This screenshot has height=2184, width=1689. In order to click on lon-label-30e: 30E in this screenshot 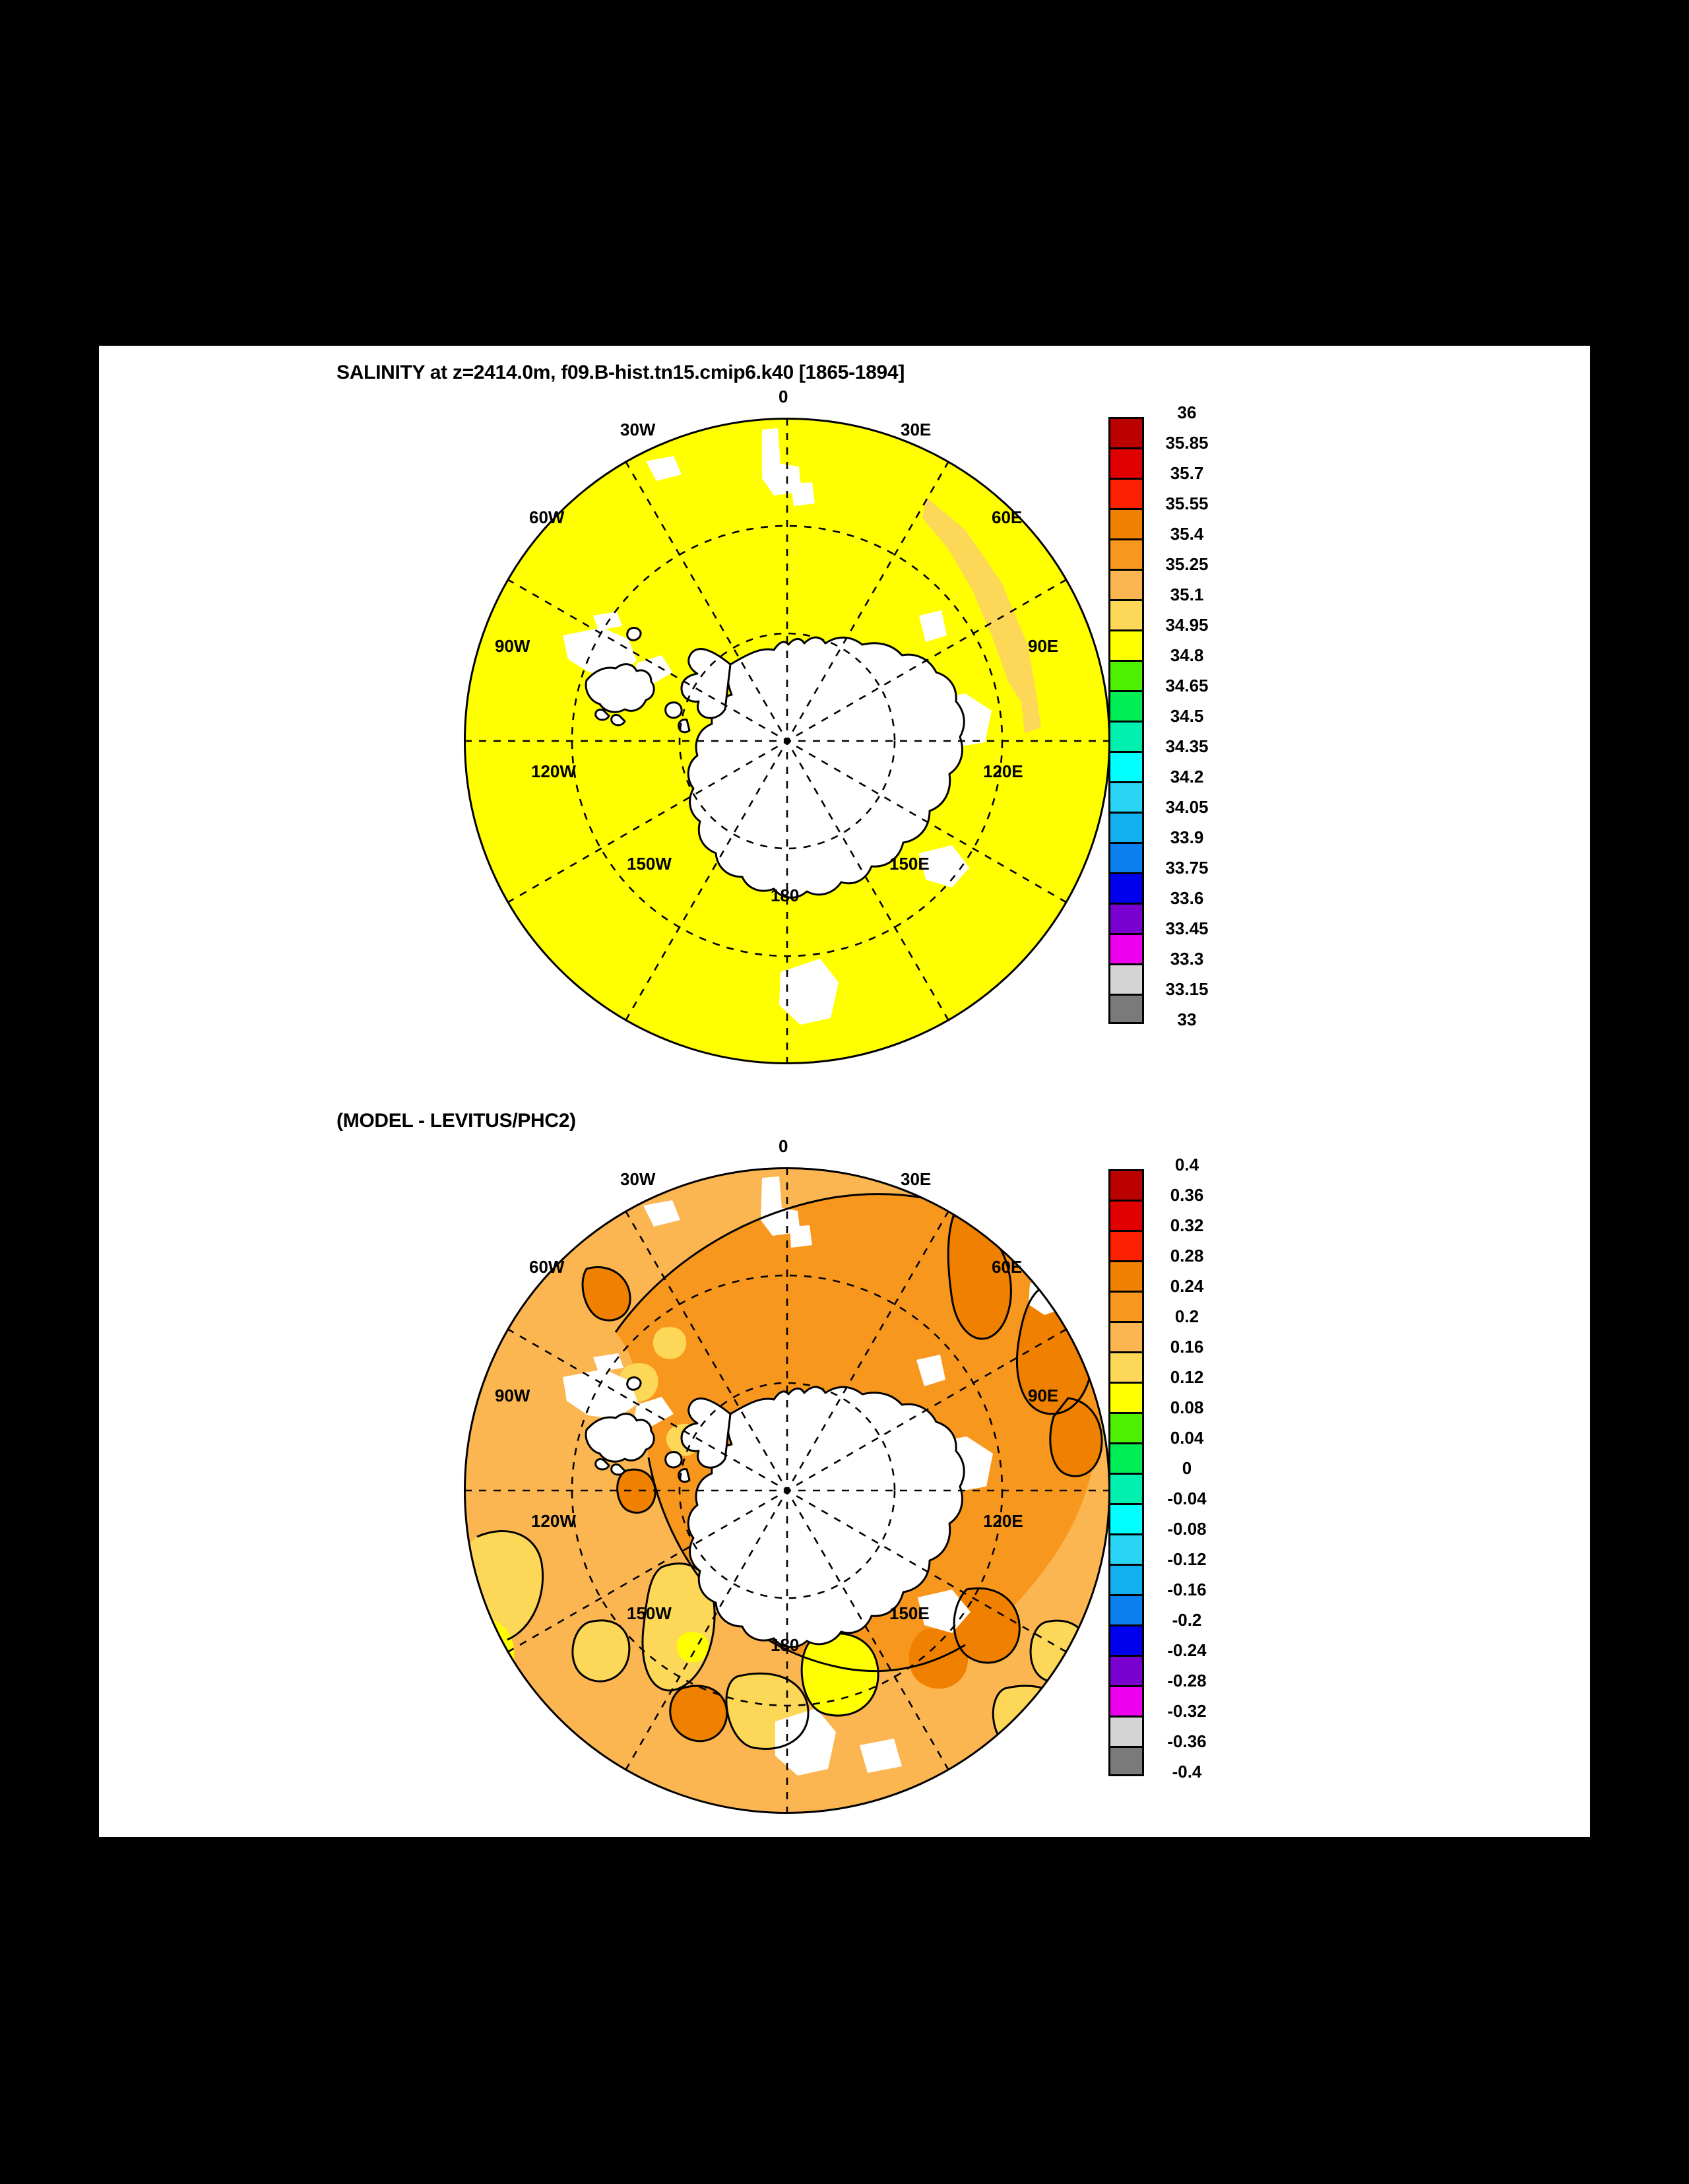, I will do `click(917, 429)`.